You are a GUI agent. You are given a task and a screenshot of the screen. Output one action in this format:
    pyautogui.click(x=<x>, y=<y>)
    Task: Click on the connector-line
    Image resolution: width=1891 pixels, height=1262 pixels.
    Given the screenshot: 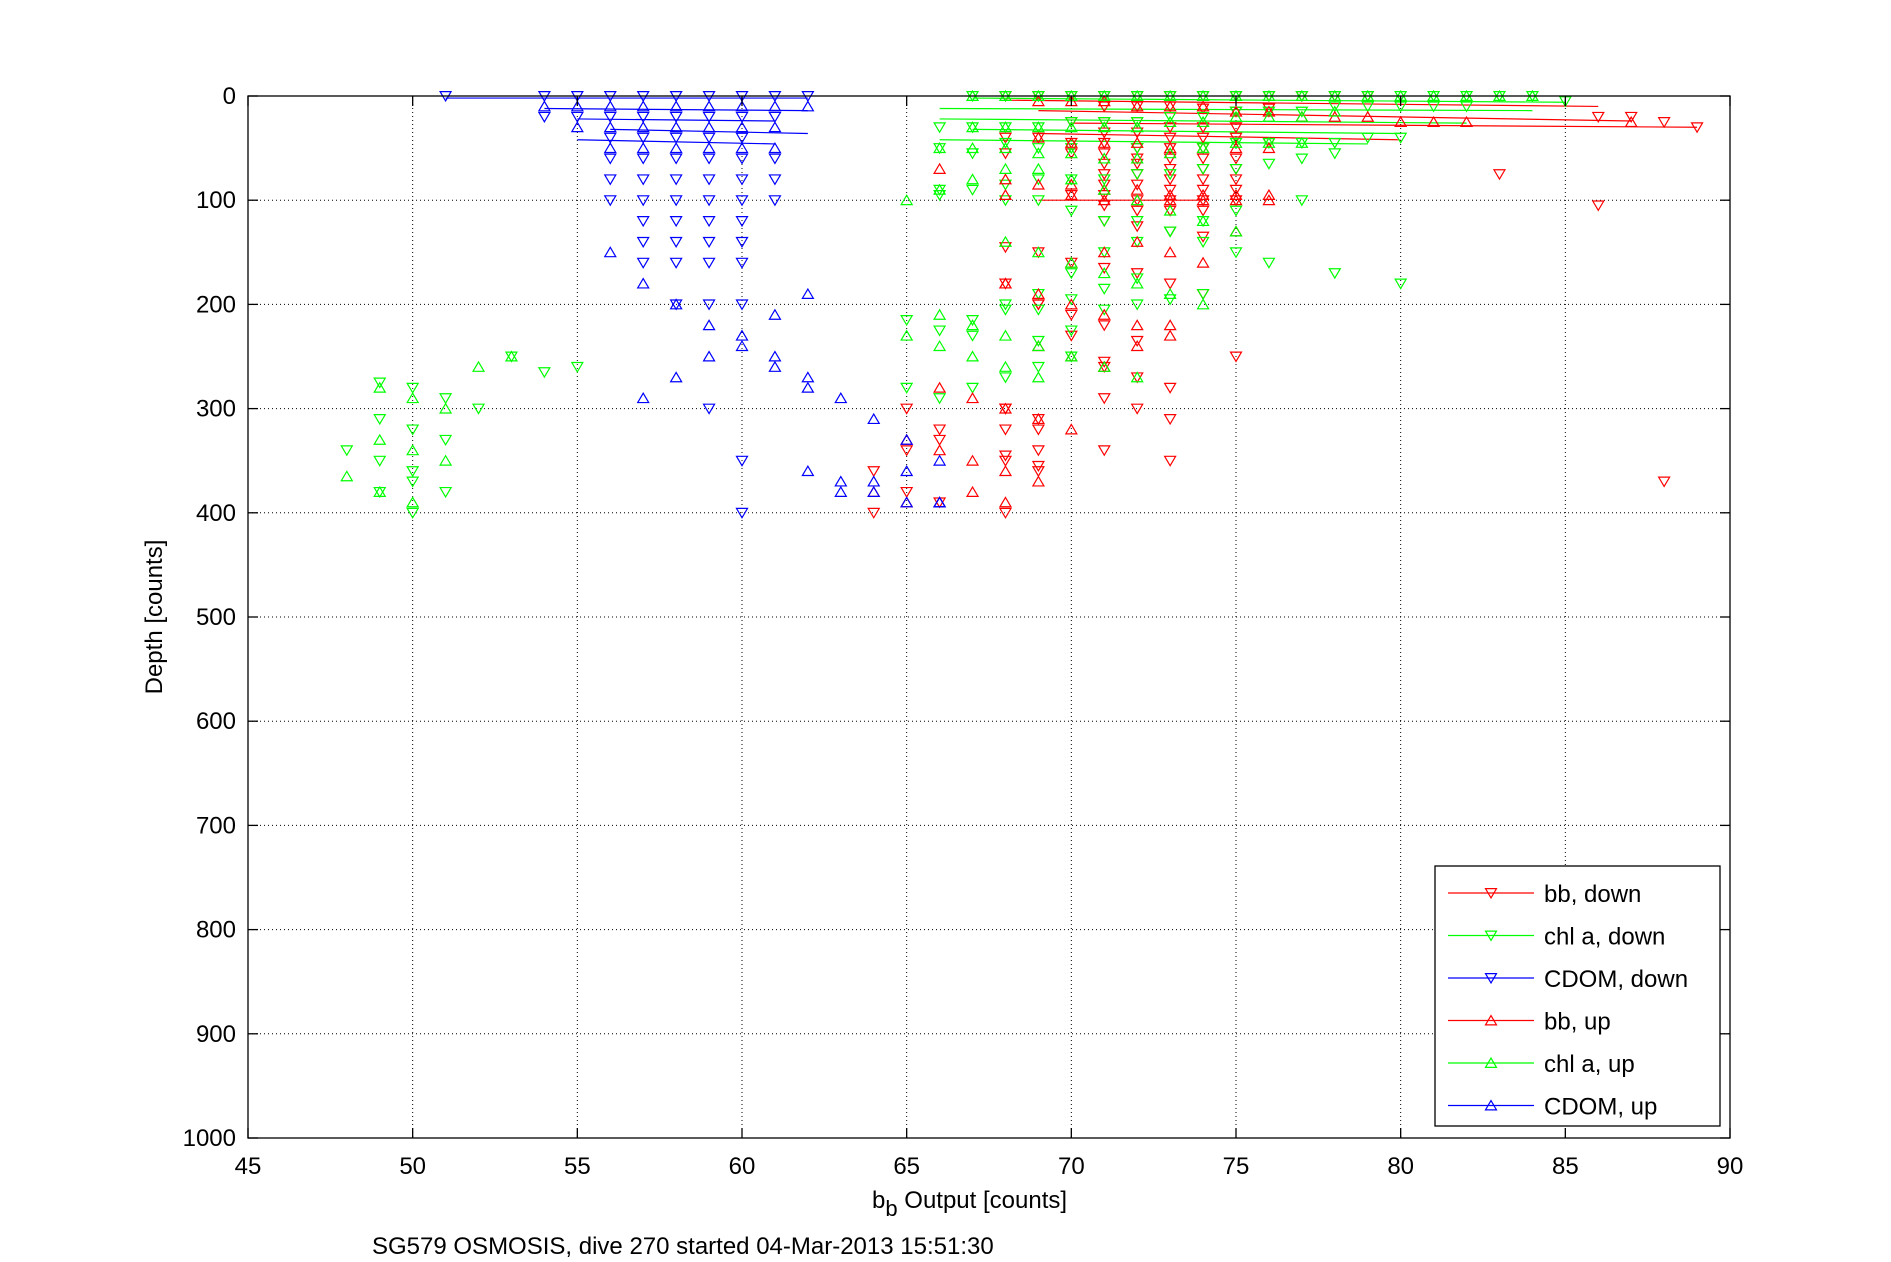 What is the action you would take?
    pyautogui.click(x=1186, y=131)
    